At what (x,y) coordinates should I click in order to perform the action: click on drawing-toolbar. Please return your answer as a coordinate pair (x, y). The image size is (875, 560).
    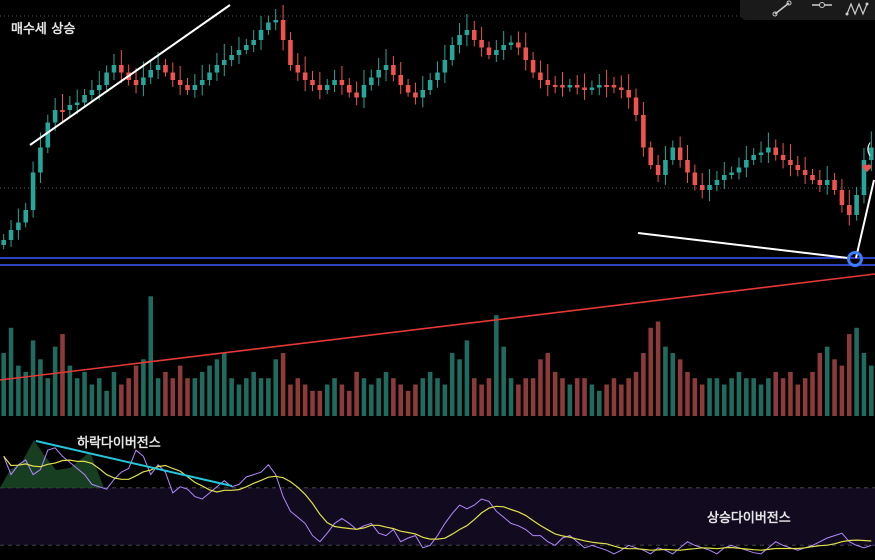
    Looking at the image, I should click on (807, 10).